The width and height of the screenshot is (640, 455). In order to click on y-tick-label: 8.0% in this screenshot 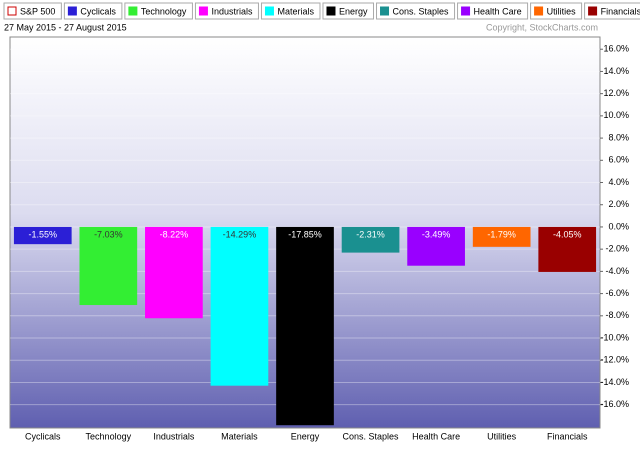, I will do `click(618, 137)`.